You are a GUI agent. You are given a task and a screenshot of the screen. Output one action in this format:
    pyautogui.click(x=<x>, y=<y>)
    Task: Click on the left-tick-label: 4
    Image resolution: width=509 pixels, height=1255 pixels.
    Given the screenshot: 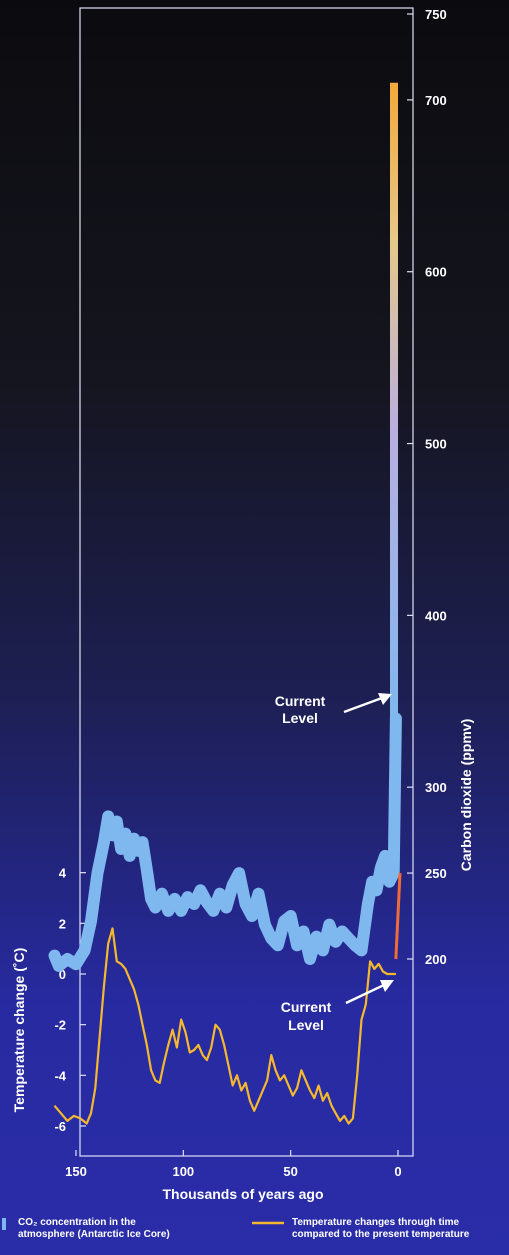 What is the action you would take?
    pyautogui.click(x=63, y=873)
    